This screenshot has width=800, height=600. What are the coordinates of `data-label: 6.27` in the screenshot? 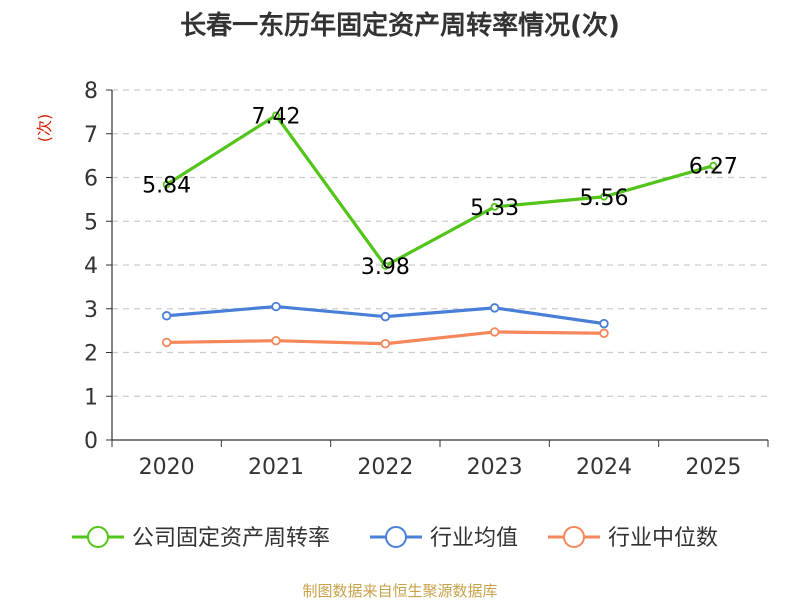 It's located at (713, 167).